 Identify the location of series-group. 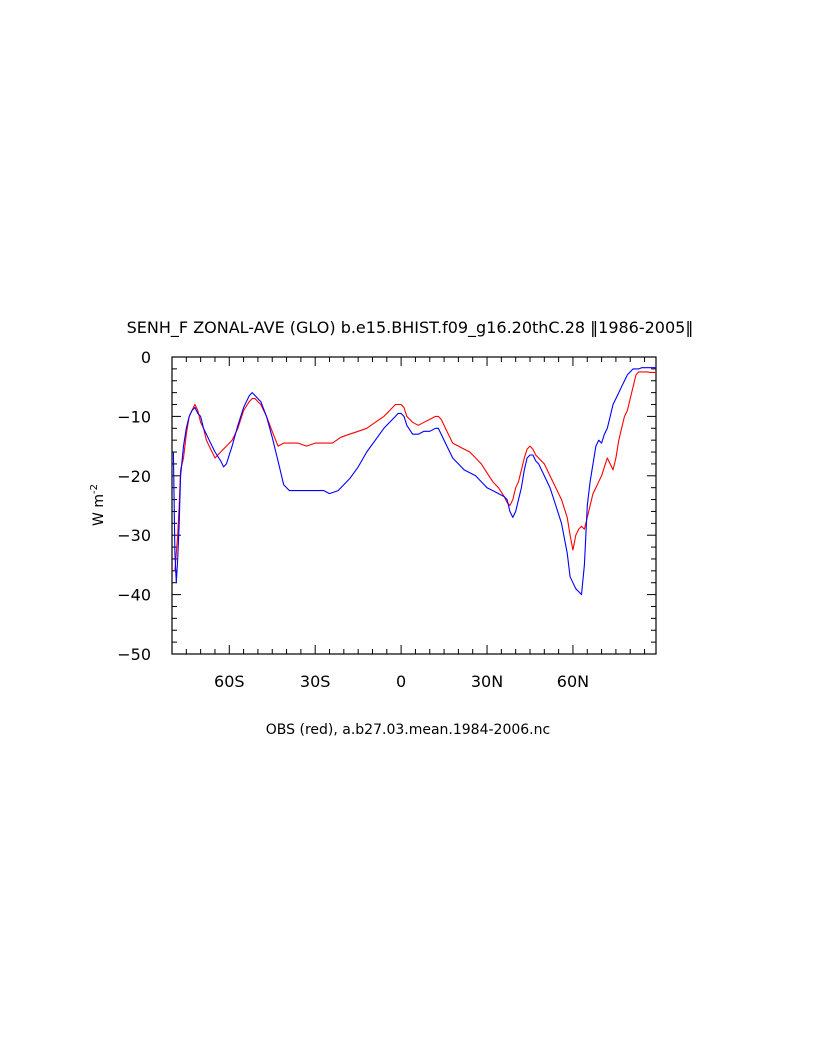
(414, 481).